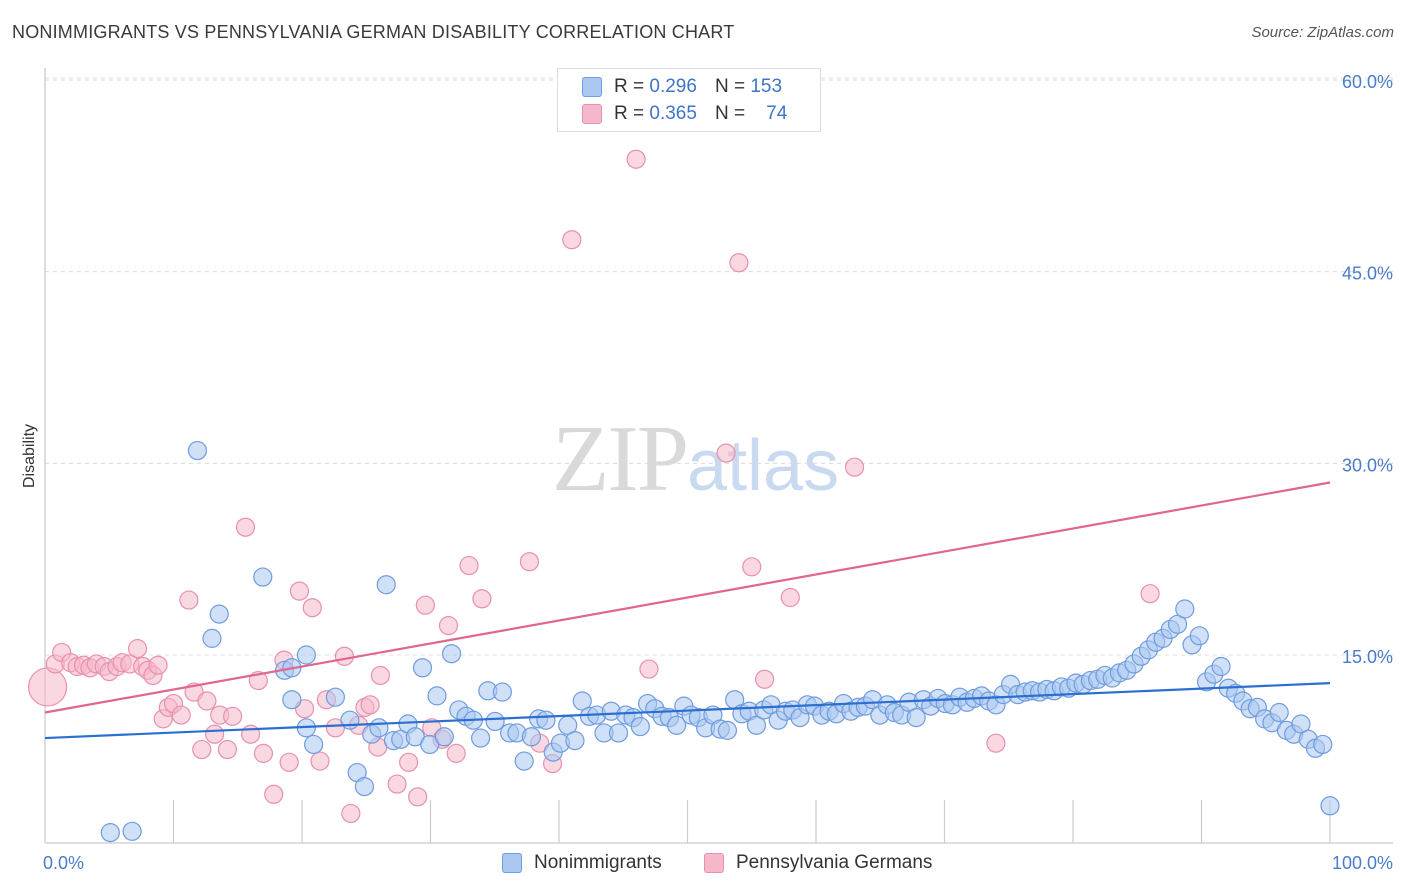  I want to click on watermark: ZIPatlas, so click(695, 459).